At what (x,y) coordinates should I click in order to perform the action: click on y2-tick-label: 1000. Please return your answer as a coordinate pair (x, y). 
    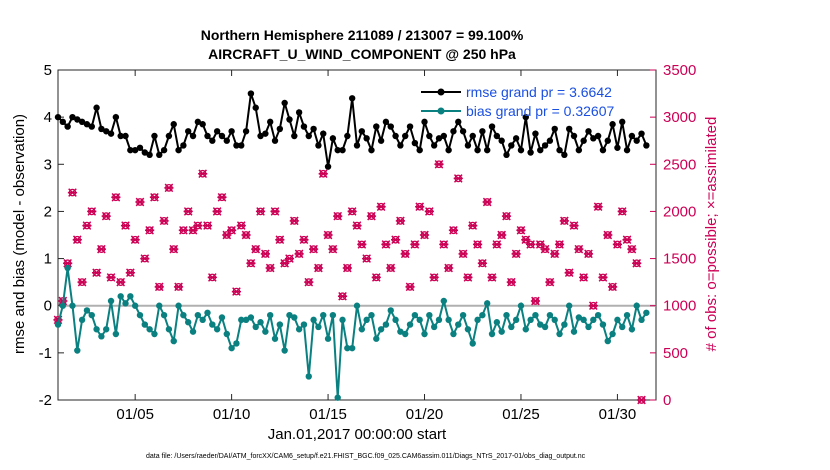
    Looking at the image, I should click on (679, 306).